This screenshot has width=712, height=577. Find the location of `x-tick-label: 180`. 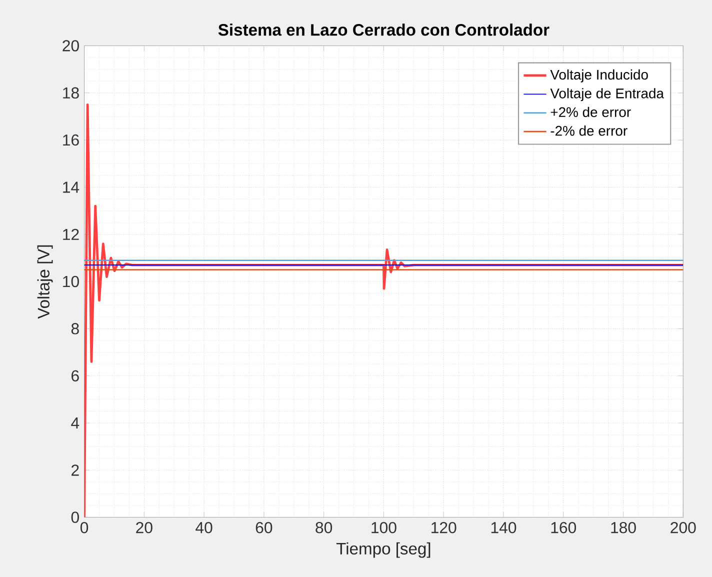

x-tick-label: 180 is located at coordinates (623, 528).